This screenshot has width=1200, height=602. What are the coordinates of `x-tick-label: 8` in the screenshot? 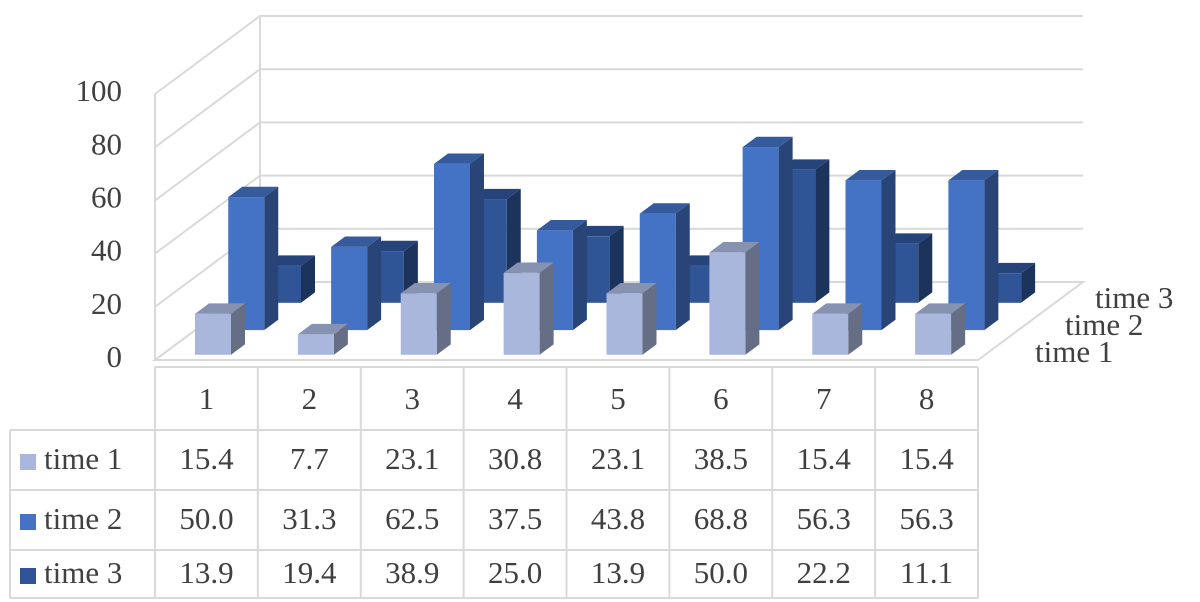 It's located at (927, 398).